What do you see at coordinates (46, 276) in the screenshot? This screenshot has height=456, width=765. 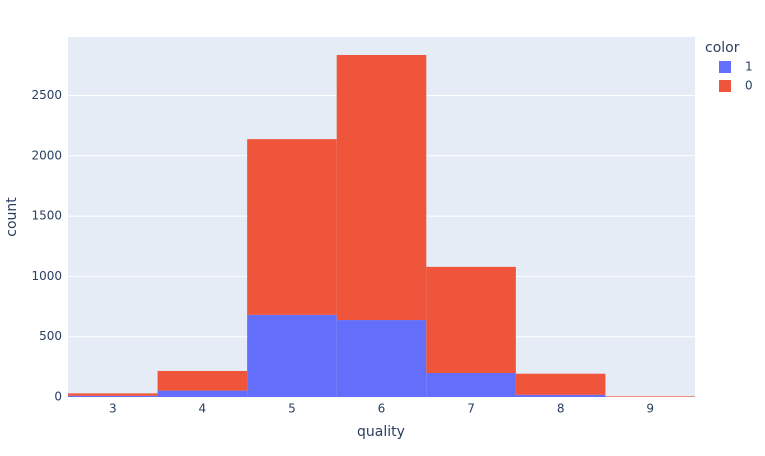 I see `y-tick-label: 1000` at bounding box center [46, 276].